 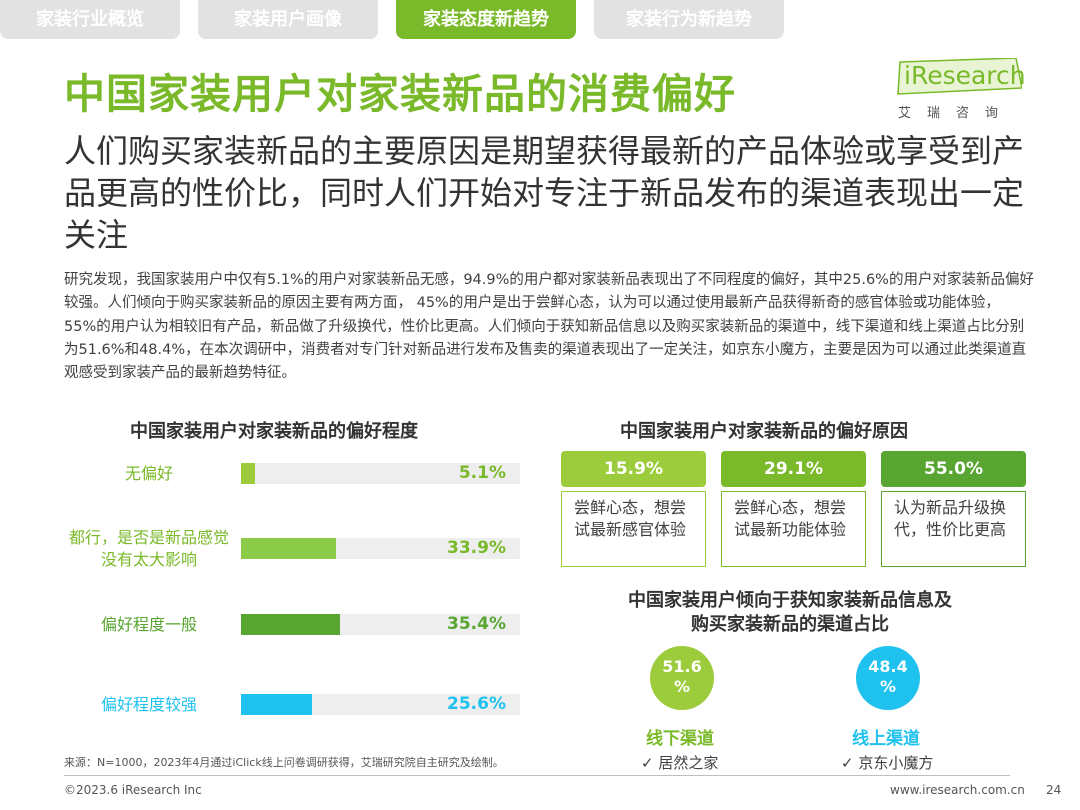 I want to click on footer-website: www.iresearch.com.cn, so click(x=957, y=790).